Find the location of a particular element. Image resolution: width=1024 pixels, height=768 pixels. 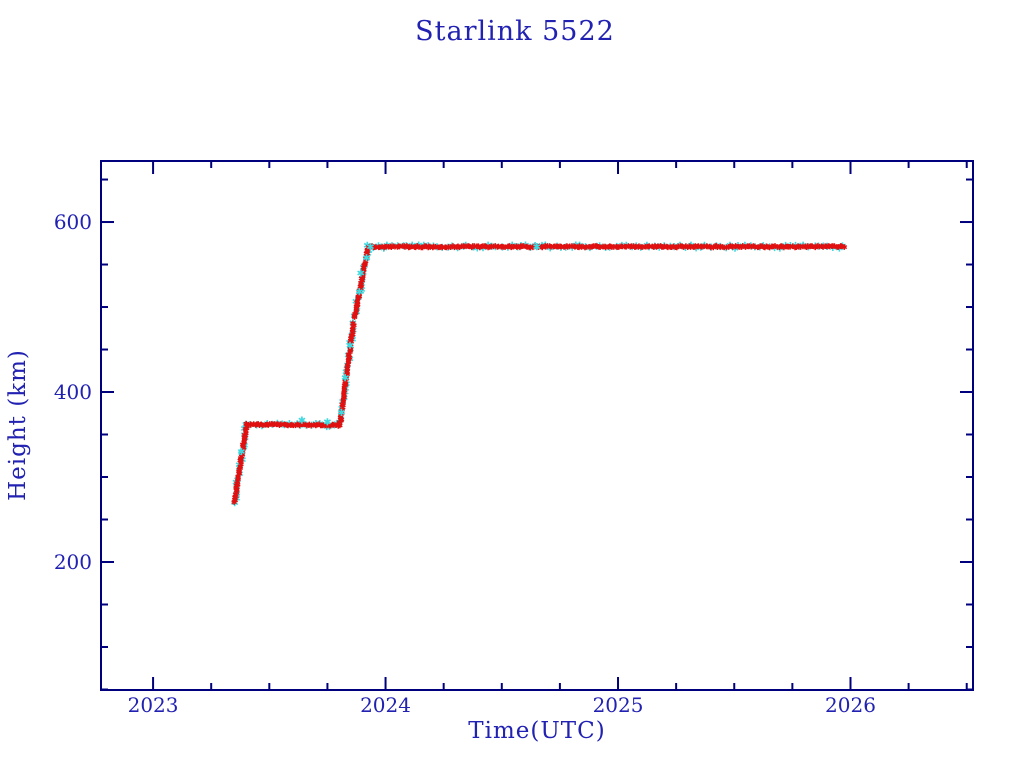

x-tick-label: 2026 is located at coordinates (850, 705).